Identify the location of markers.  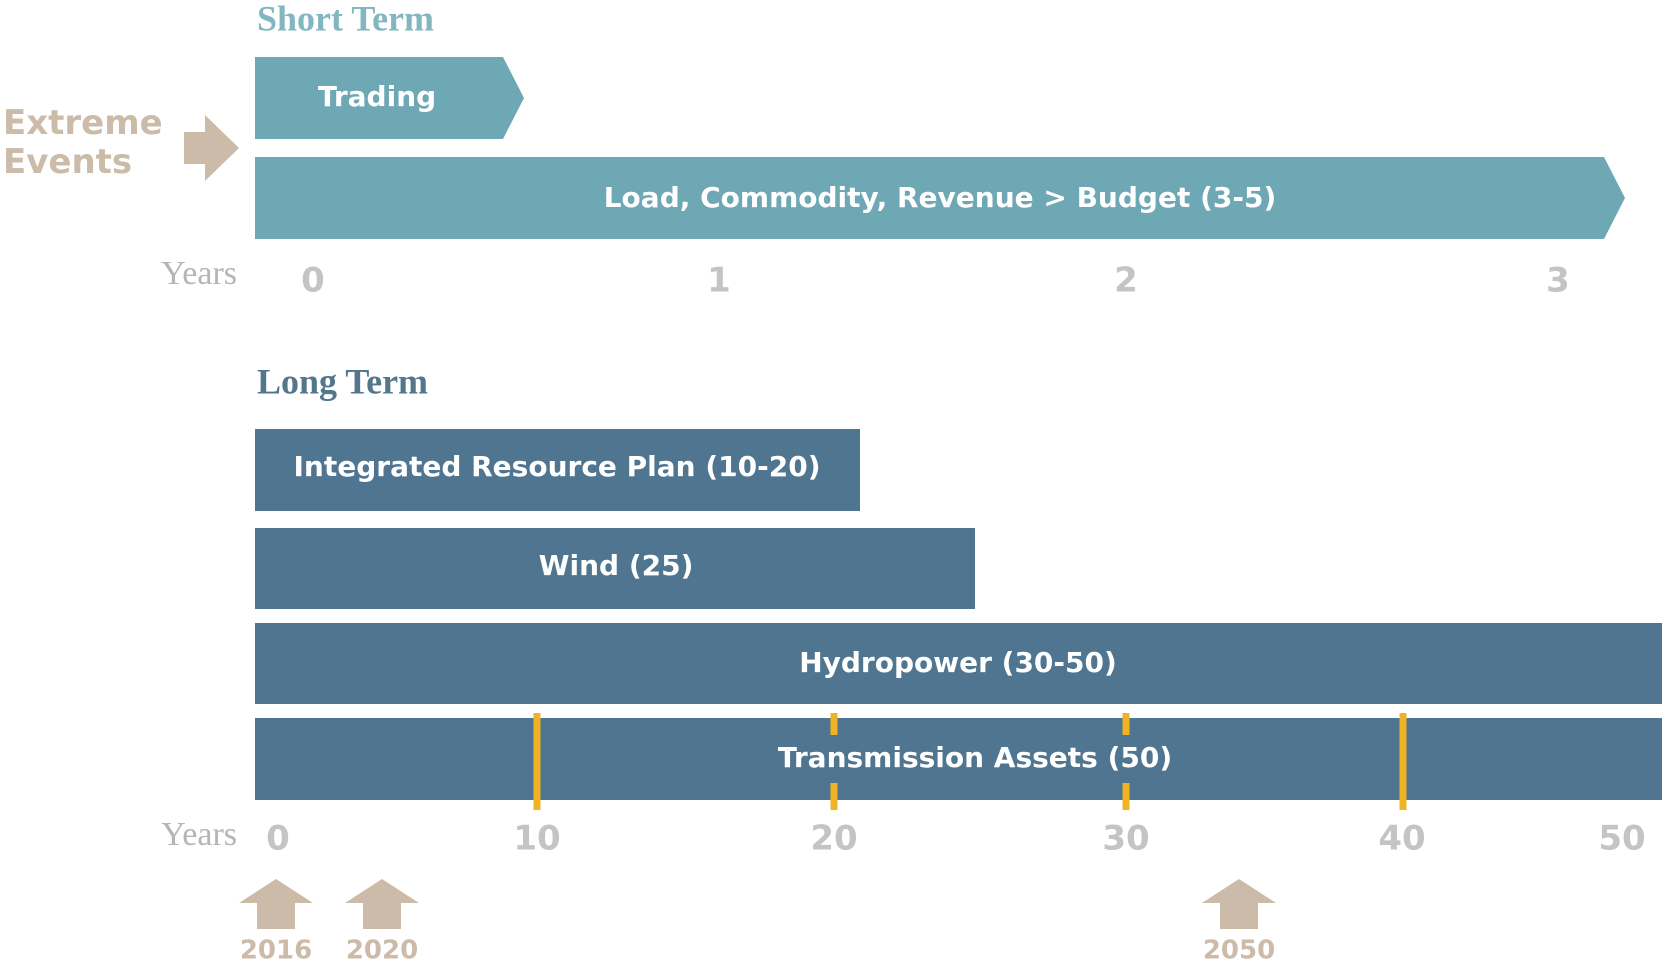
(970, 761).